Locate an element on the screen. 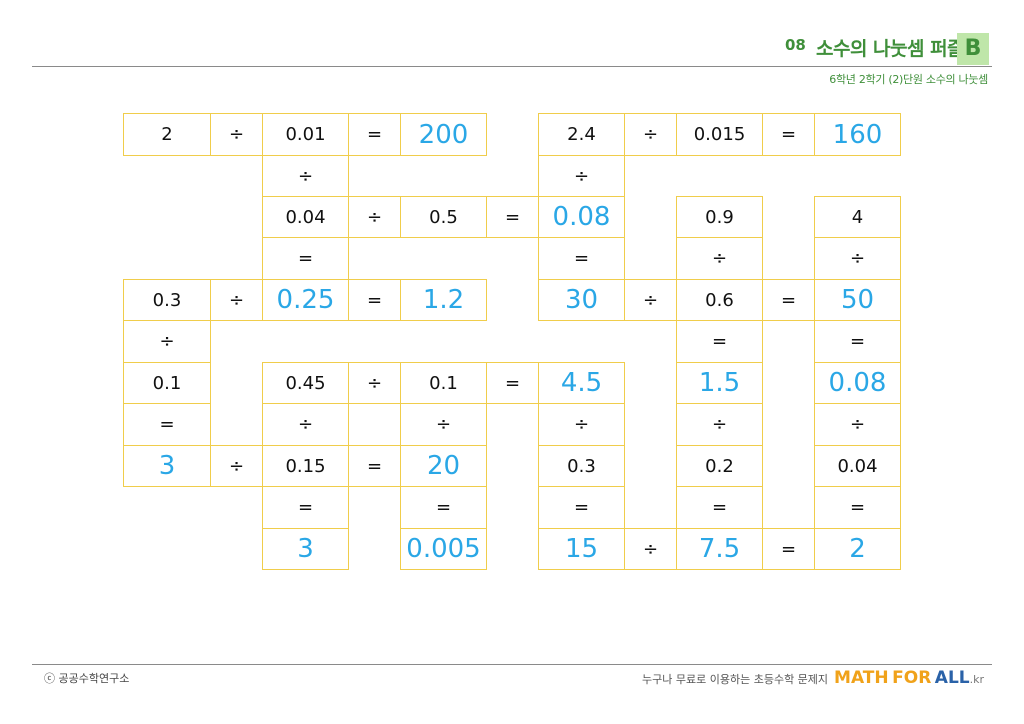  answer-cell: 20 is located at coordinates (443, 466).